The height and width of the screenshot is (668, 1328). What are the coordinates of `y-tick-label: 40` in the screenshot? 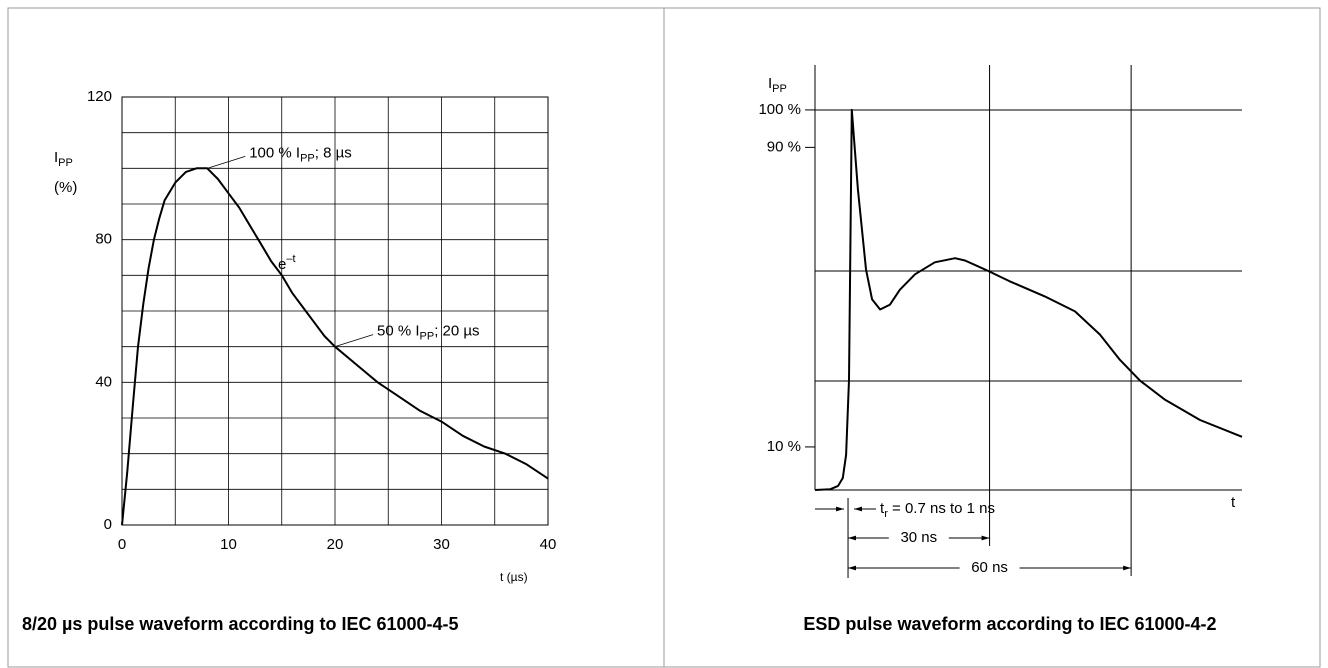 It's located at (103, 381).